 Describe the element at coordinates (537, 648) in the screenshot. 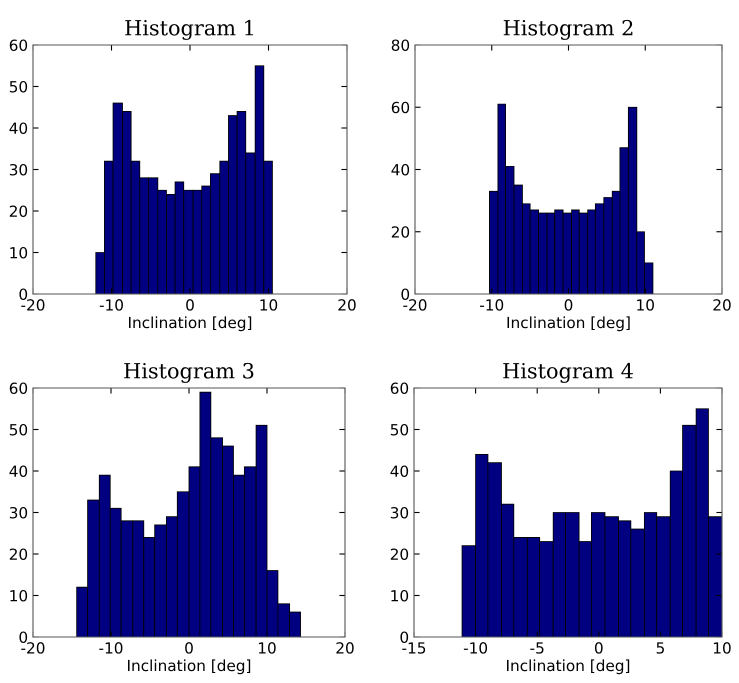

I see `x-tick-label: -5` at that location.